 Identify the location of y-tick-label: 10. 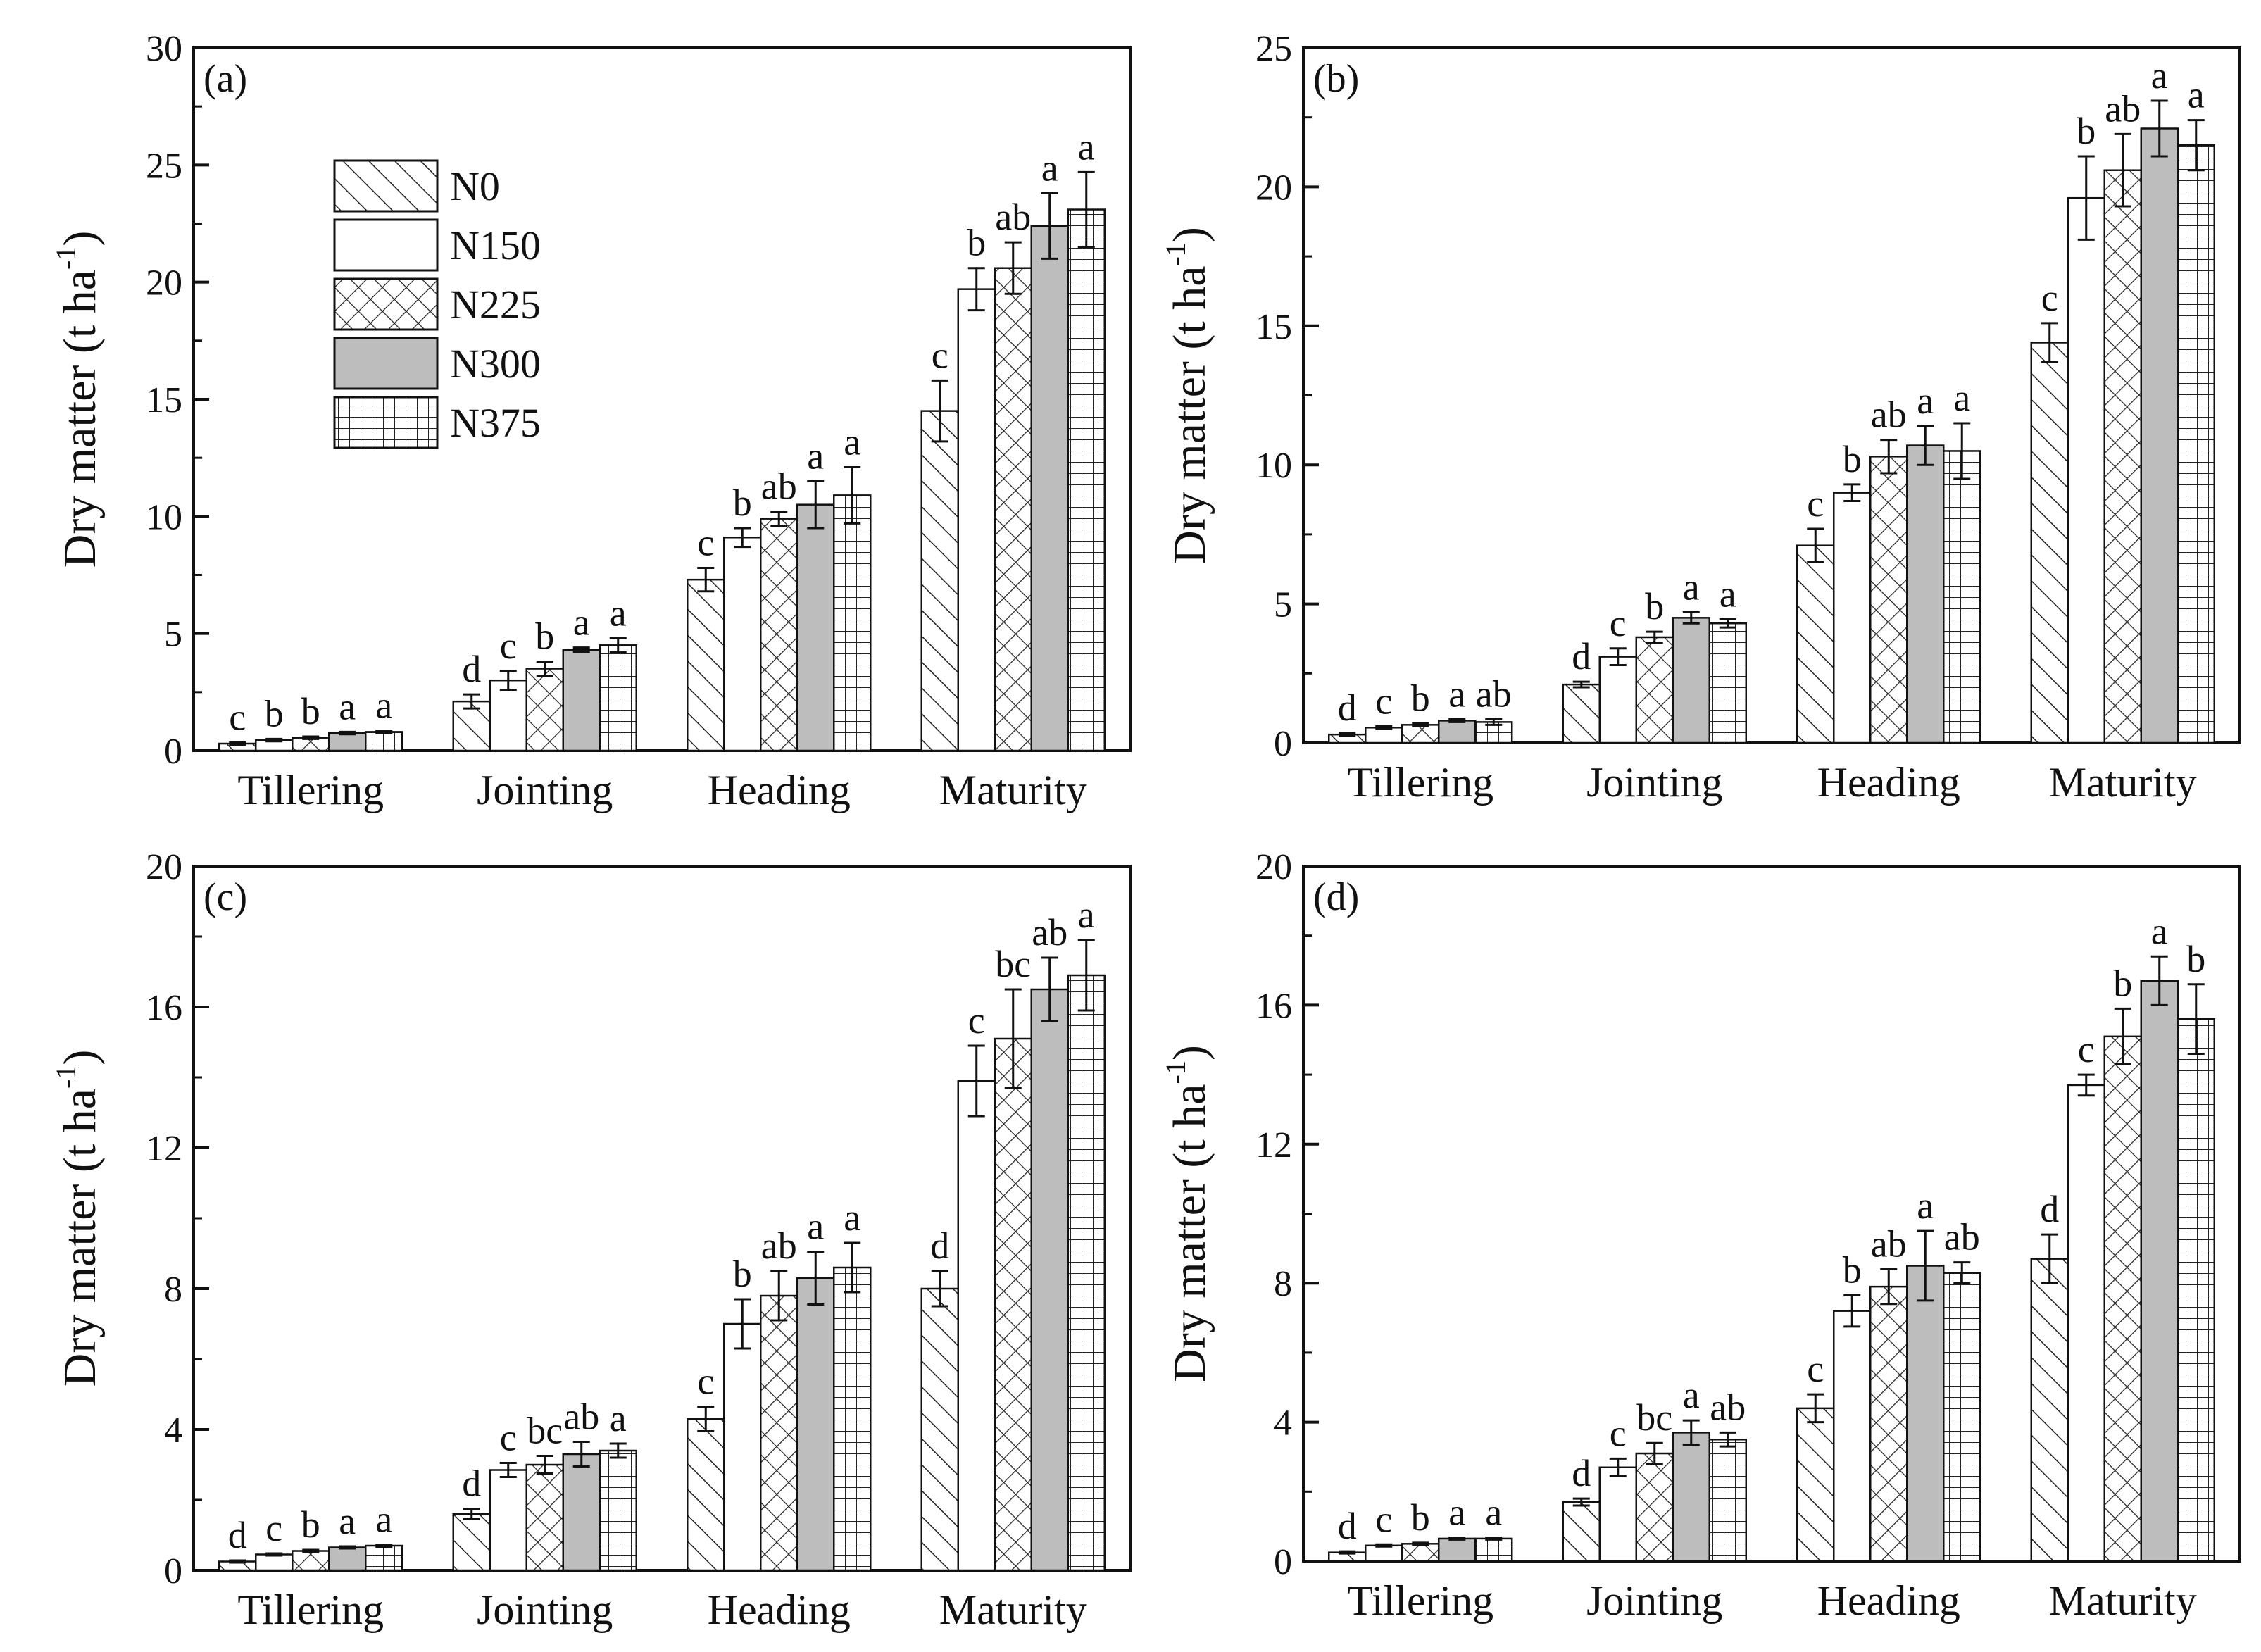
(1273, 466).